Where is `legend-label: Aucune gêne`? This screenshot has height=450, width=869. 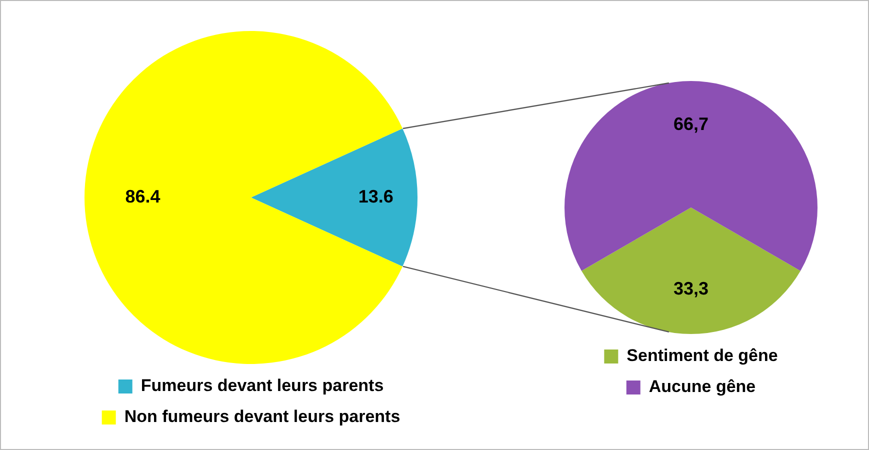 legend-label: Aucune gêne is located at coordinates (702, 386).